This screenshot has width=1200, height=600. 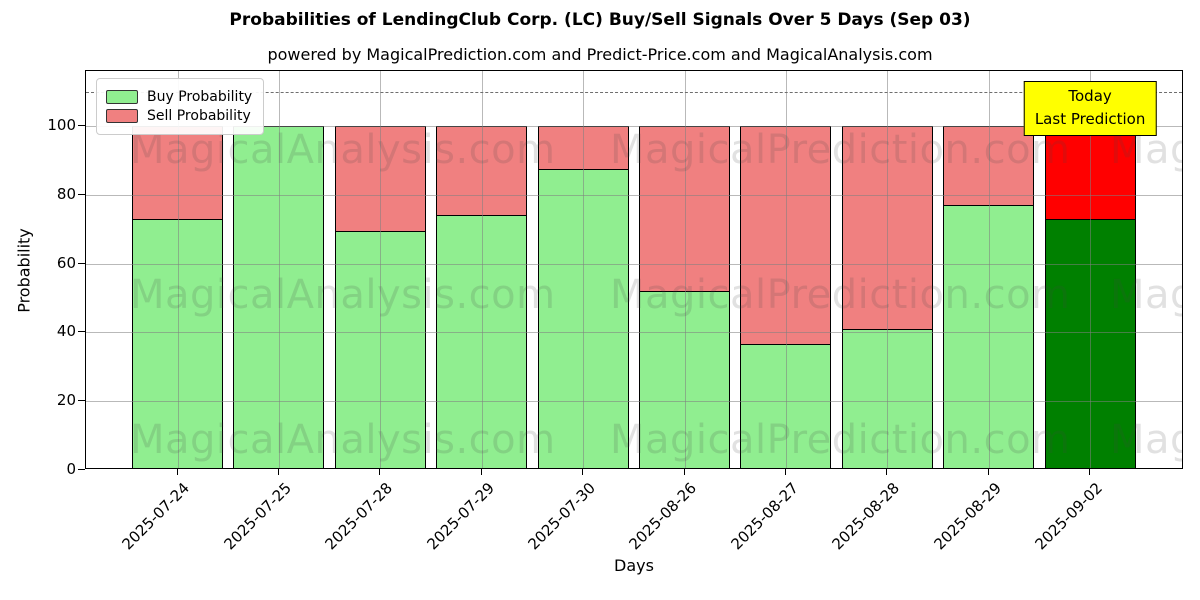 I want to click on legend-label-sell: Sell Probability, so click(x=199, y=116).